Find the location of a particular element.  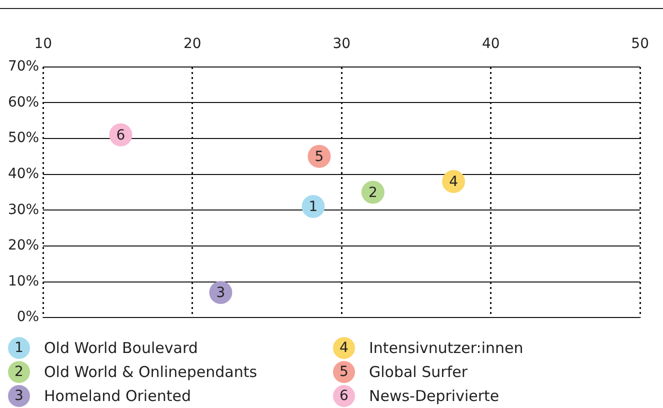

legend-label: Global Surfer is located at coordinates (418, 372).